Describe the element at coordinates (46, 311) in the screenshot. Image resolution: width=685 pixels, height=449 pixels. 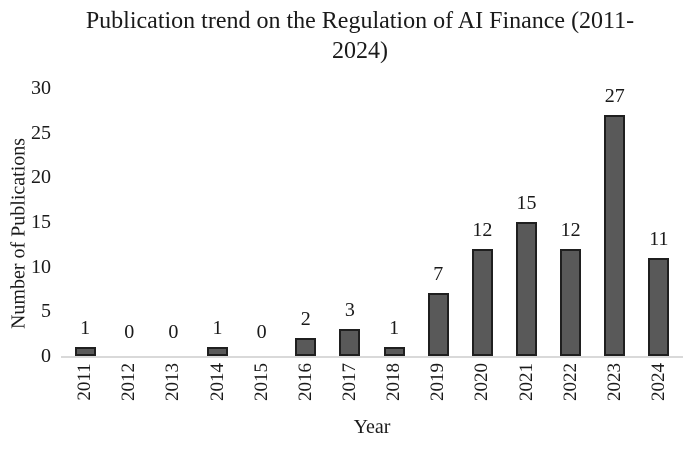
I see `y-tick-label: 5` at that location.